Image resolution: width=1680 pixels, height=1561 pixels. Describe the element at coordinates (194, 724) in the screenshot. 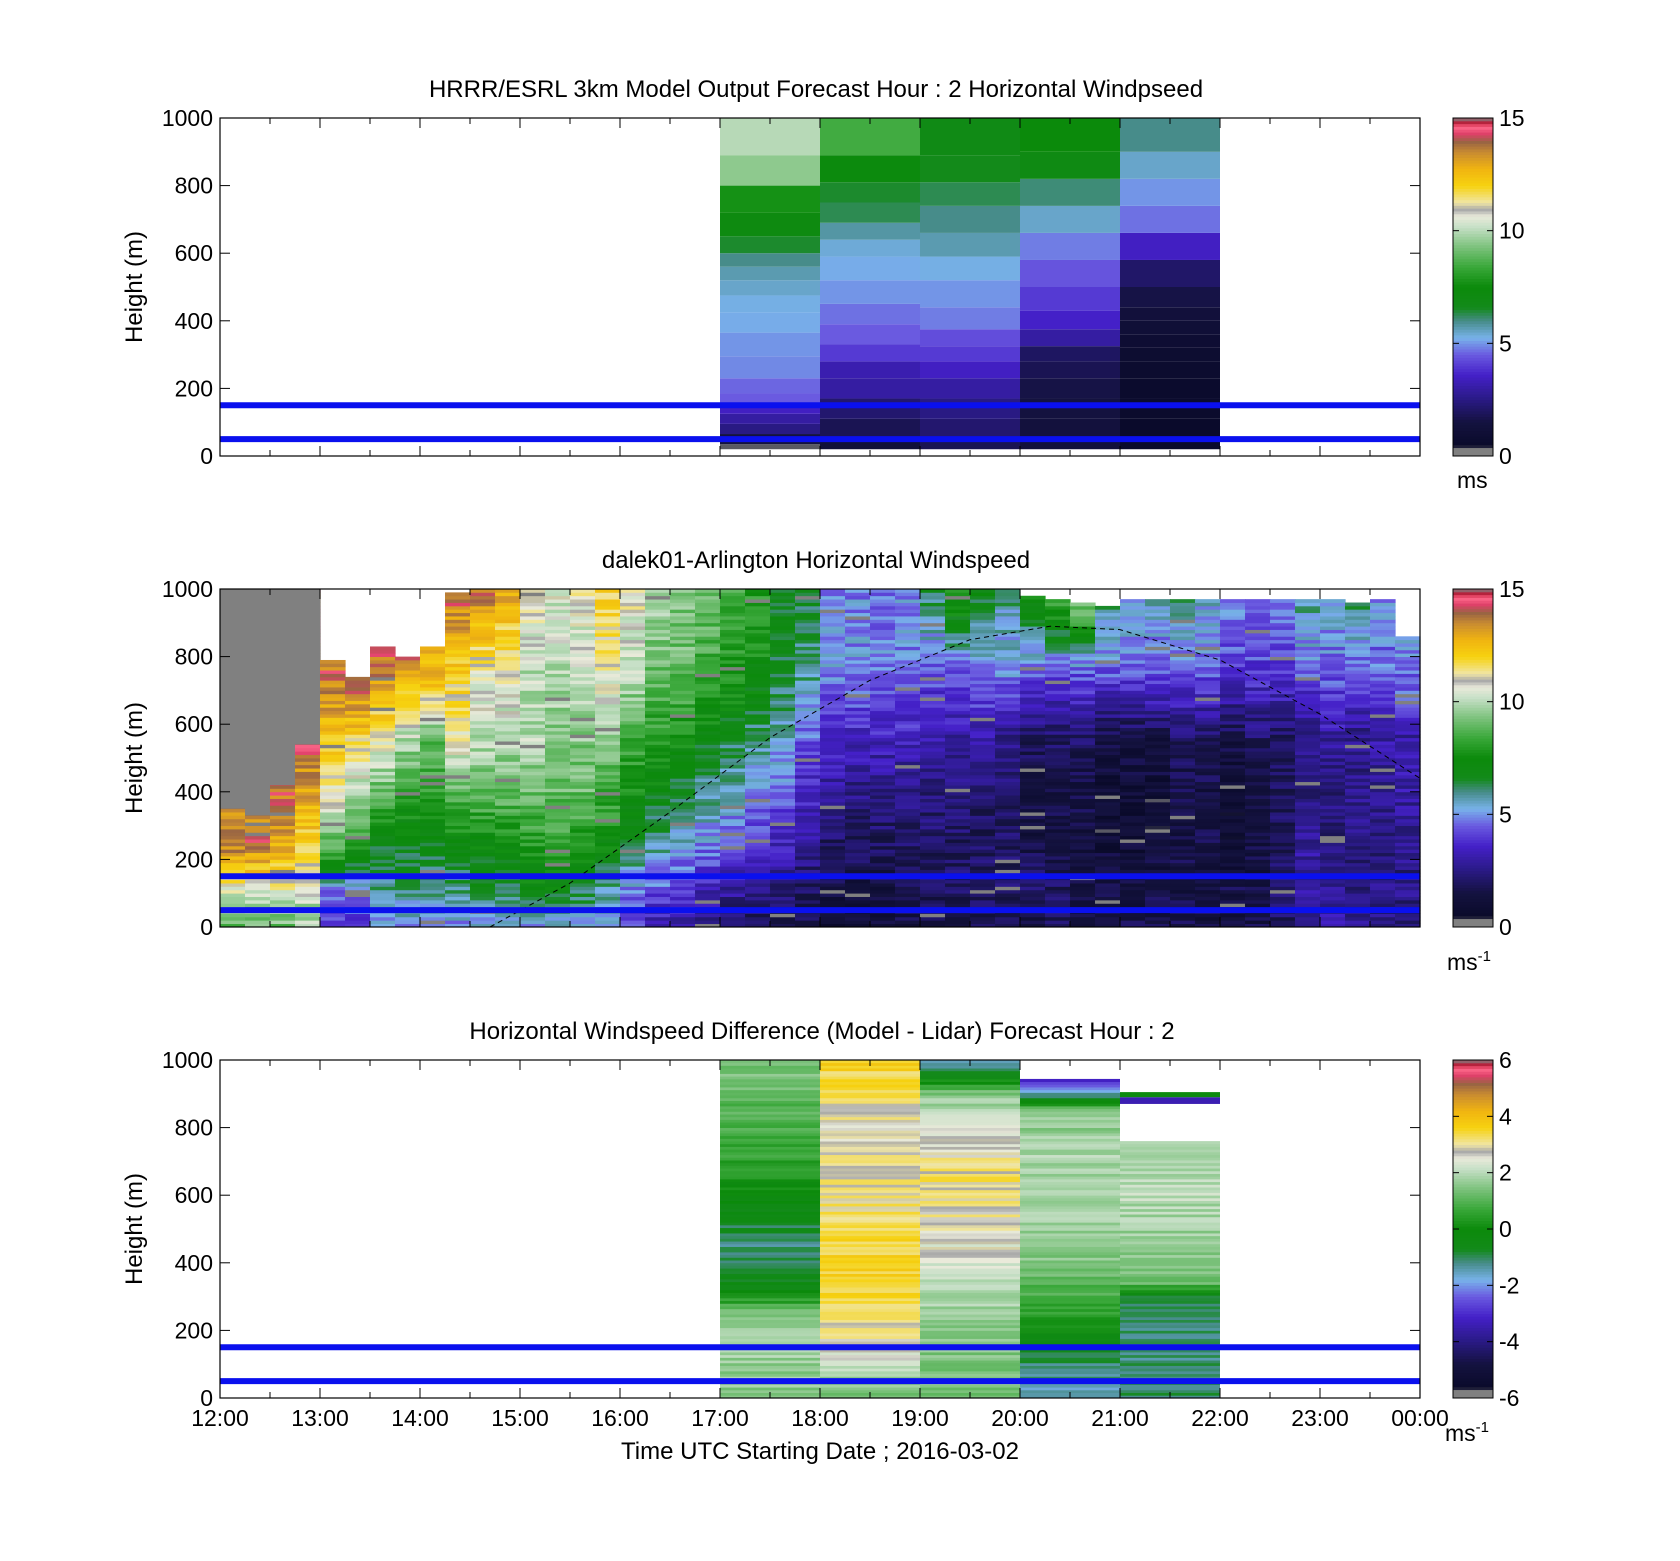

I see `y-tick-label: 600` at that location.